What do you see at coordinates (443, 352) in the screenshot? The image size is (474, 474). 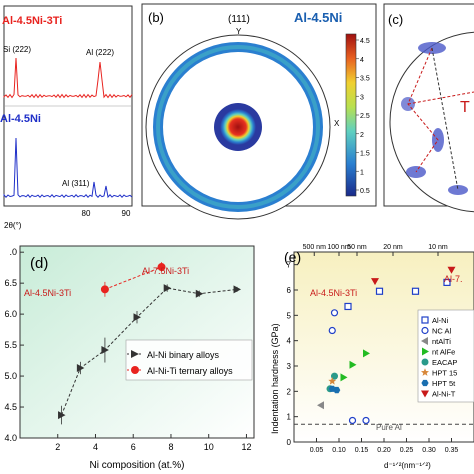 I see `legend-label: nt AlFe` at bounding box center [443, 352].